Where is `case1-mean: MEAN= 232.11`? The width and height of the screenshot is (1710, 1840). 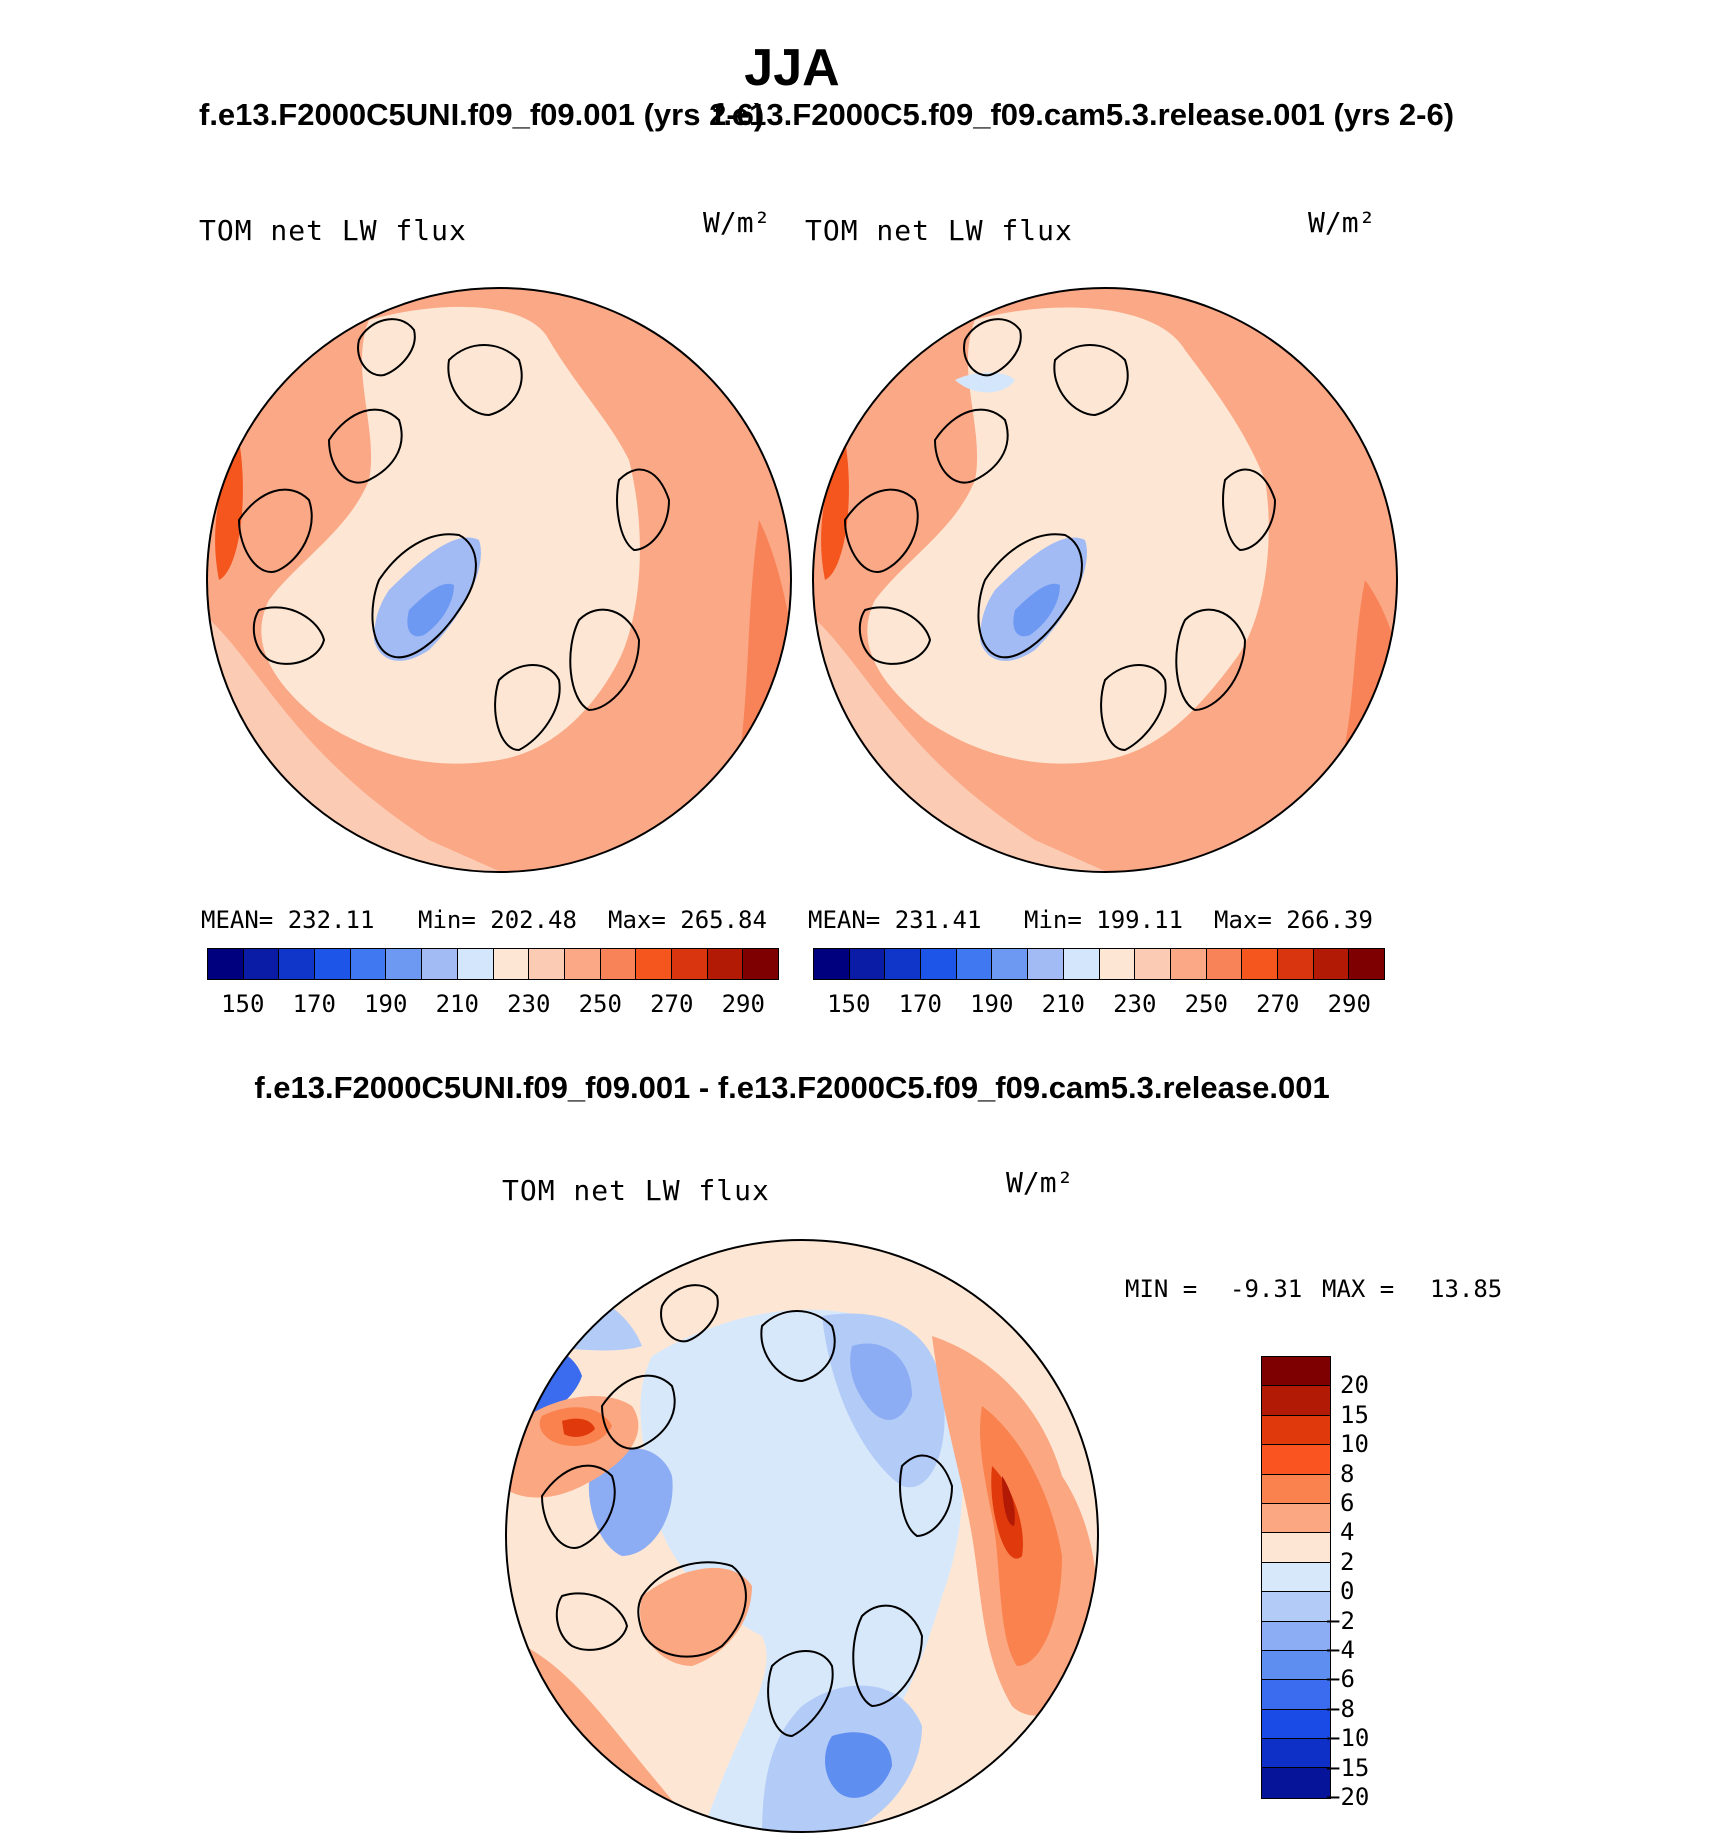
case1-mean: MEAN= 232.11 is located at coordinates (288, 920).